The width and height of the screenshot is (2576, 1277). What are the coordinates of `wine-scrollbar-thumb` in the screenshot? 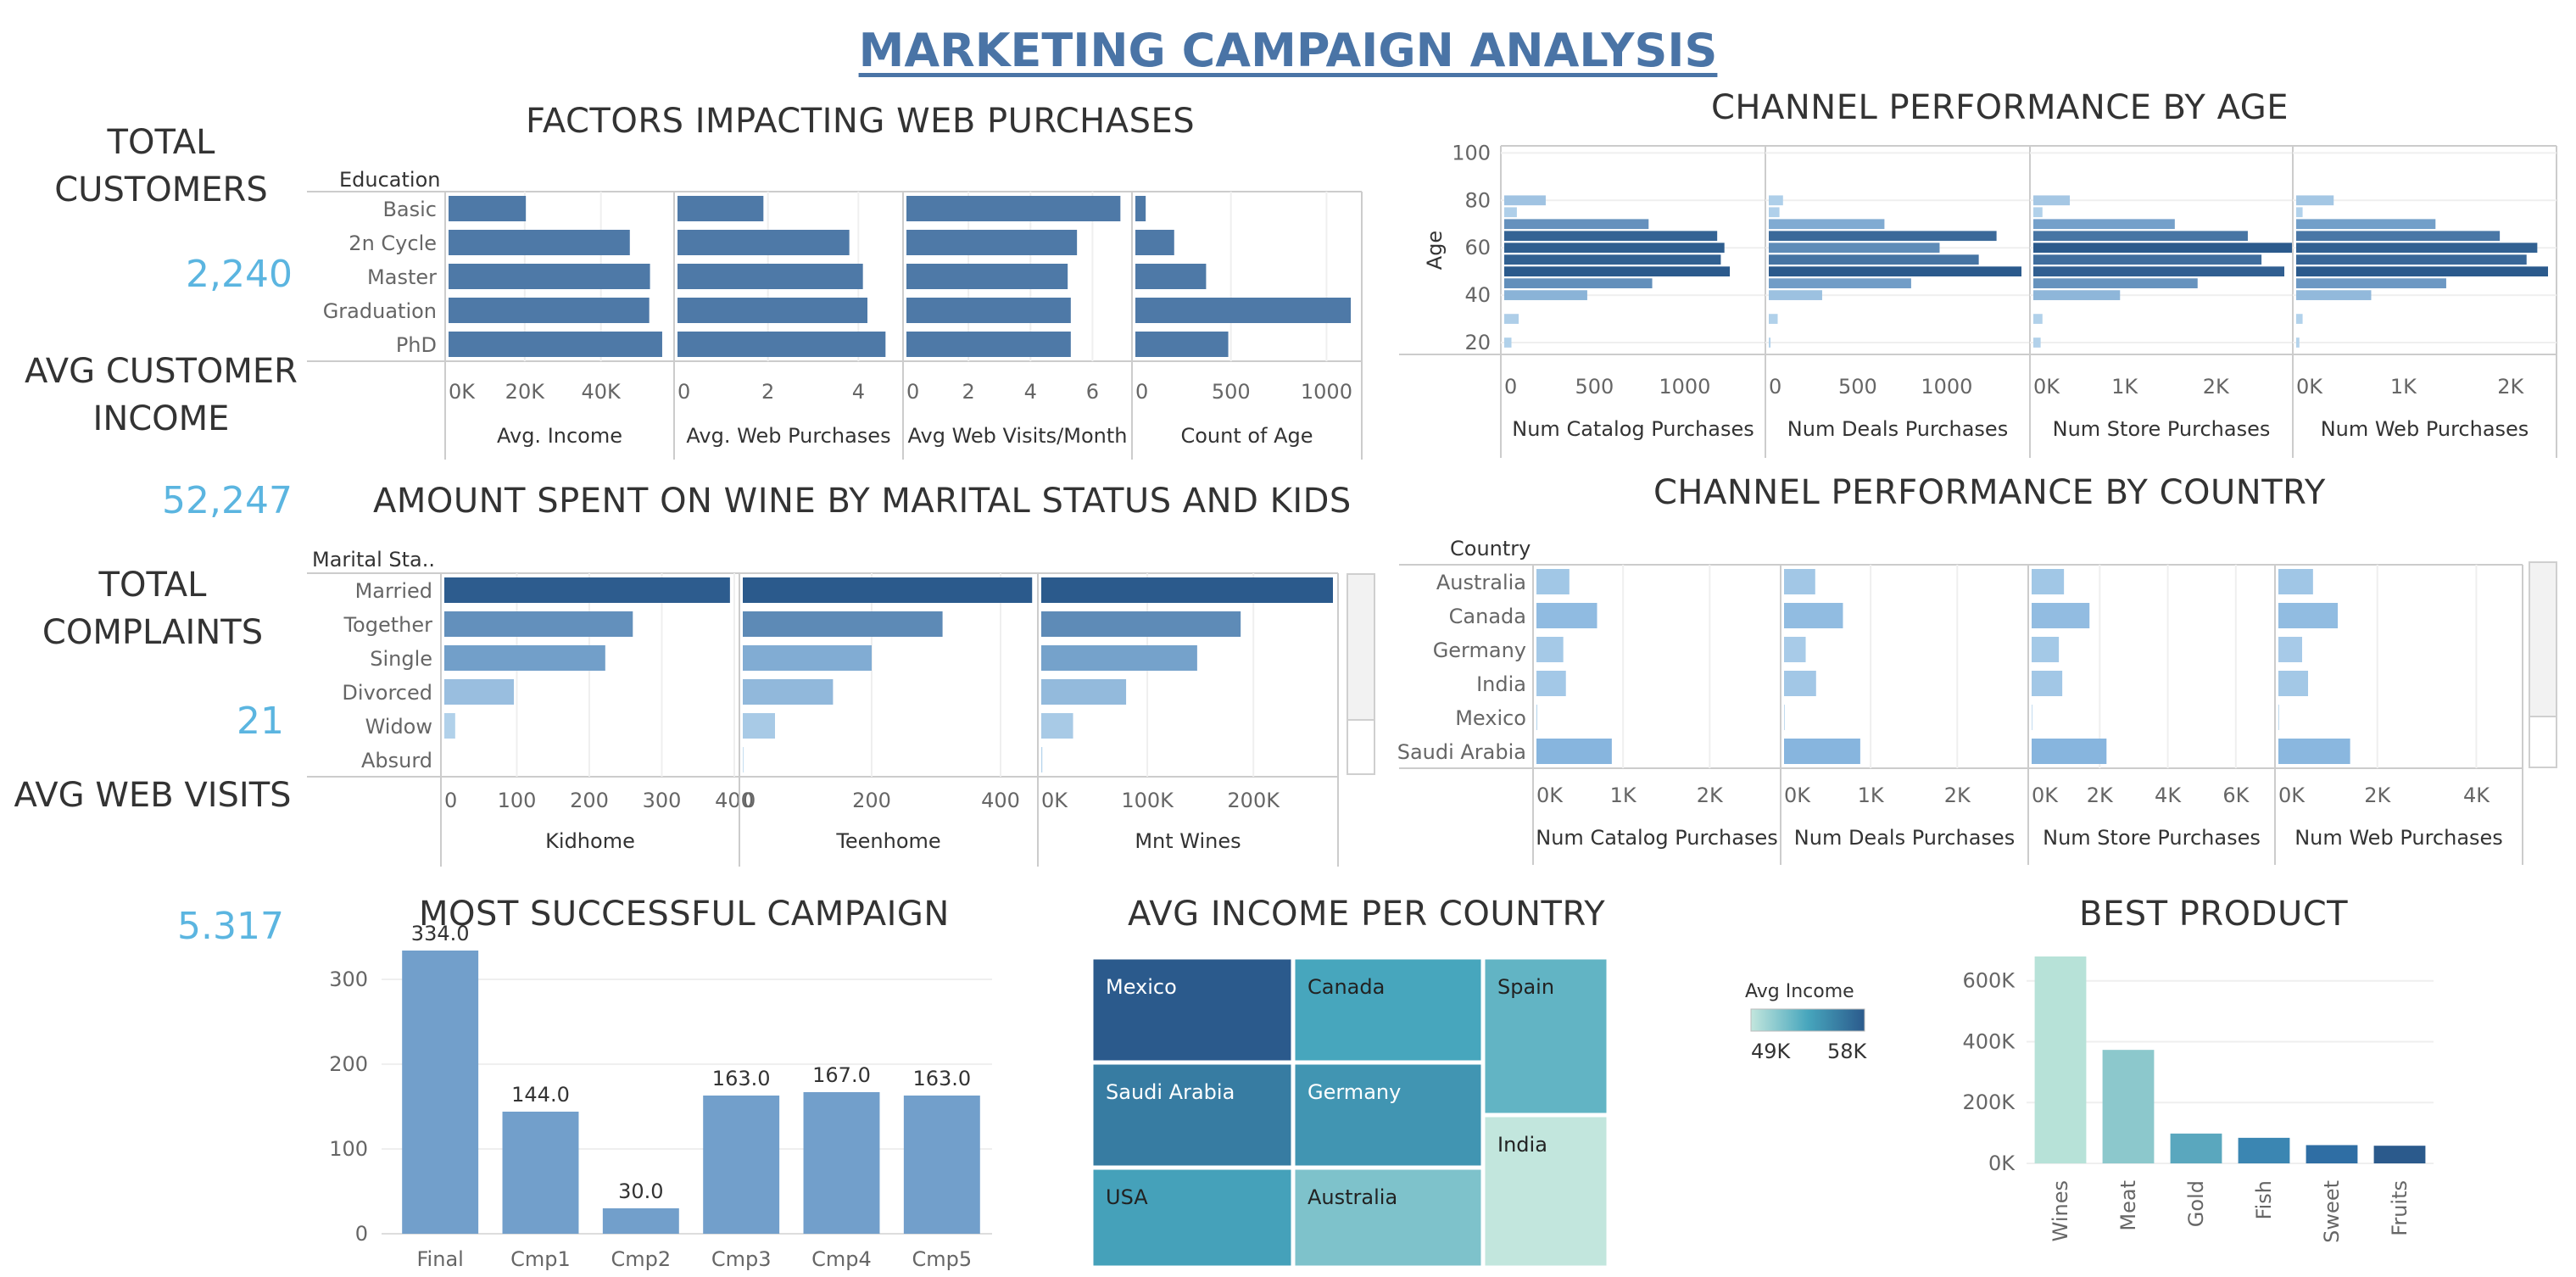 It's located at (1361, 746).